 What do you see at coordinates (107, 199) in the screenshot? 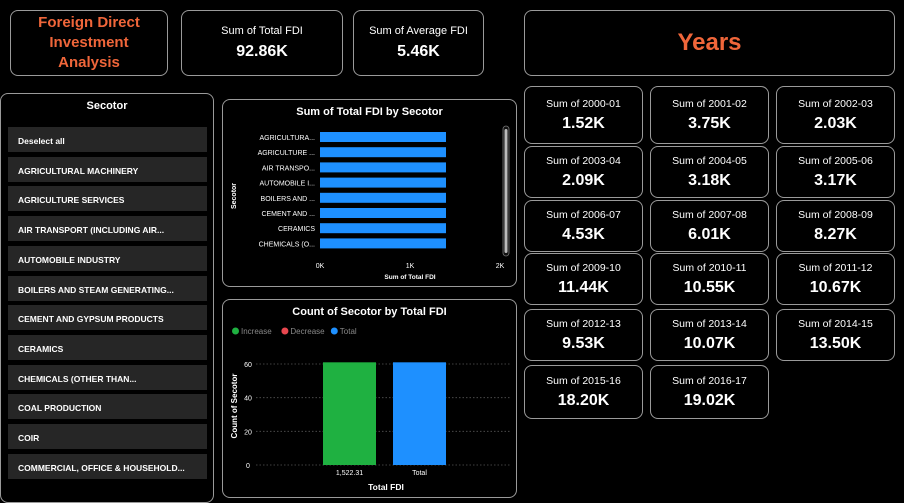
I see `slicer-item: AGRICULTURE SERVICES` at bounding box center [107, 199].